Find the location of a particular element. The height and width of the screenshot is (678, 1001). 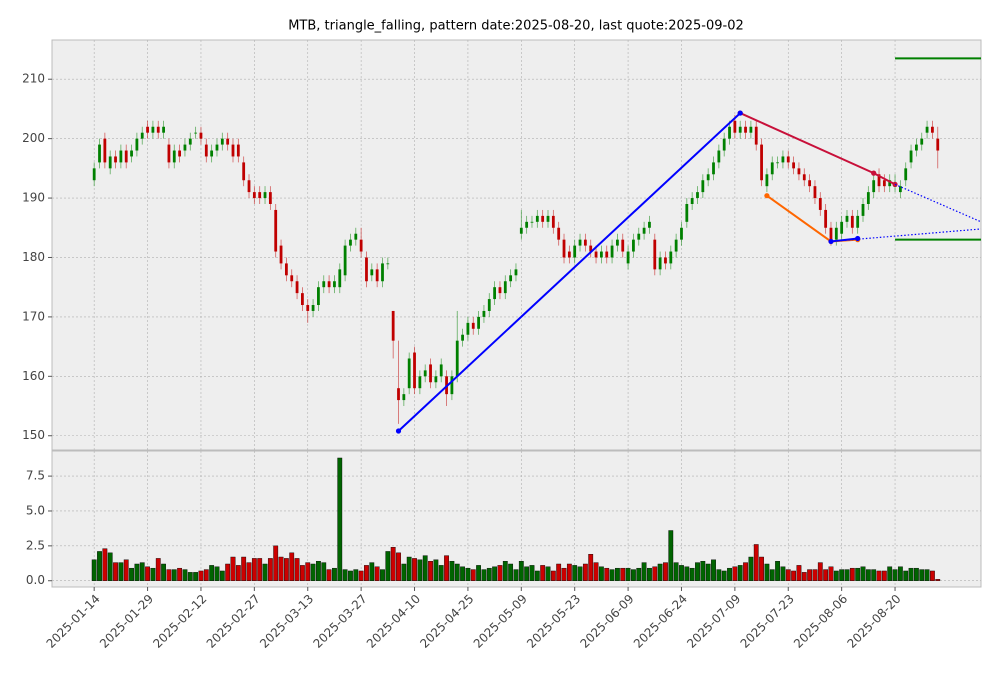

x-tick-label: 2025-07-23 is located at coordinates (767, 621).